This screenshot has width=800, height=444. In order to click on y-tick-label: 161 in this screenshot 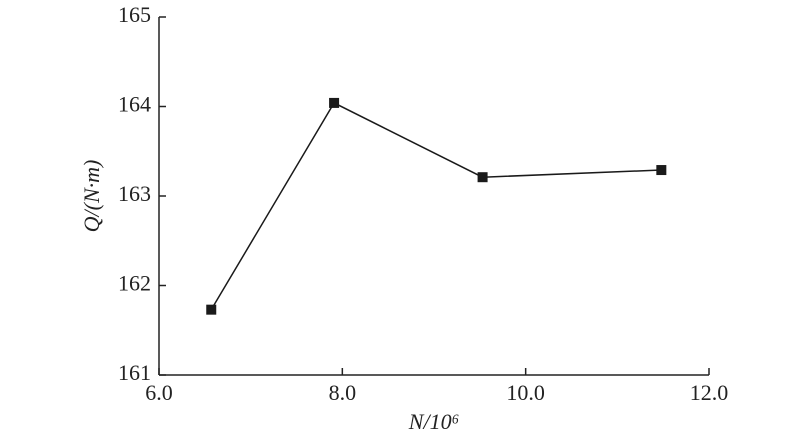, I will do `click(134, 372)`.